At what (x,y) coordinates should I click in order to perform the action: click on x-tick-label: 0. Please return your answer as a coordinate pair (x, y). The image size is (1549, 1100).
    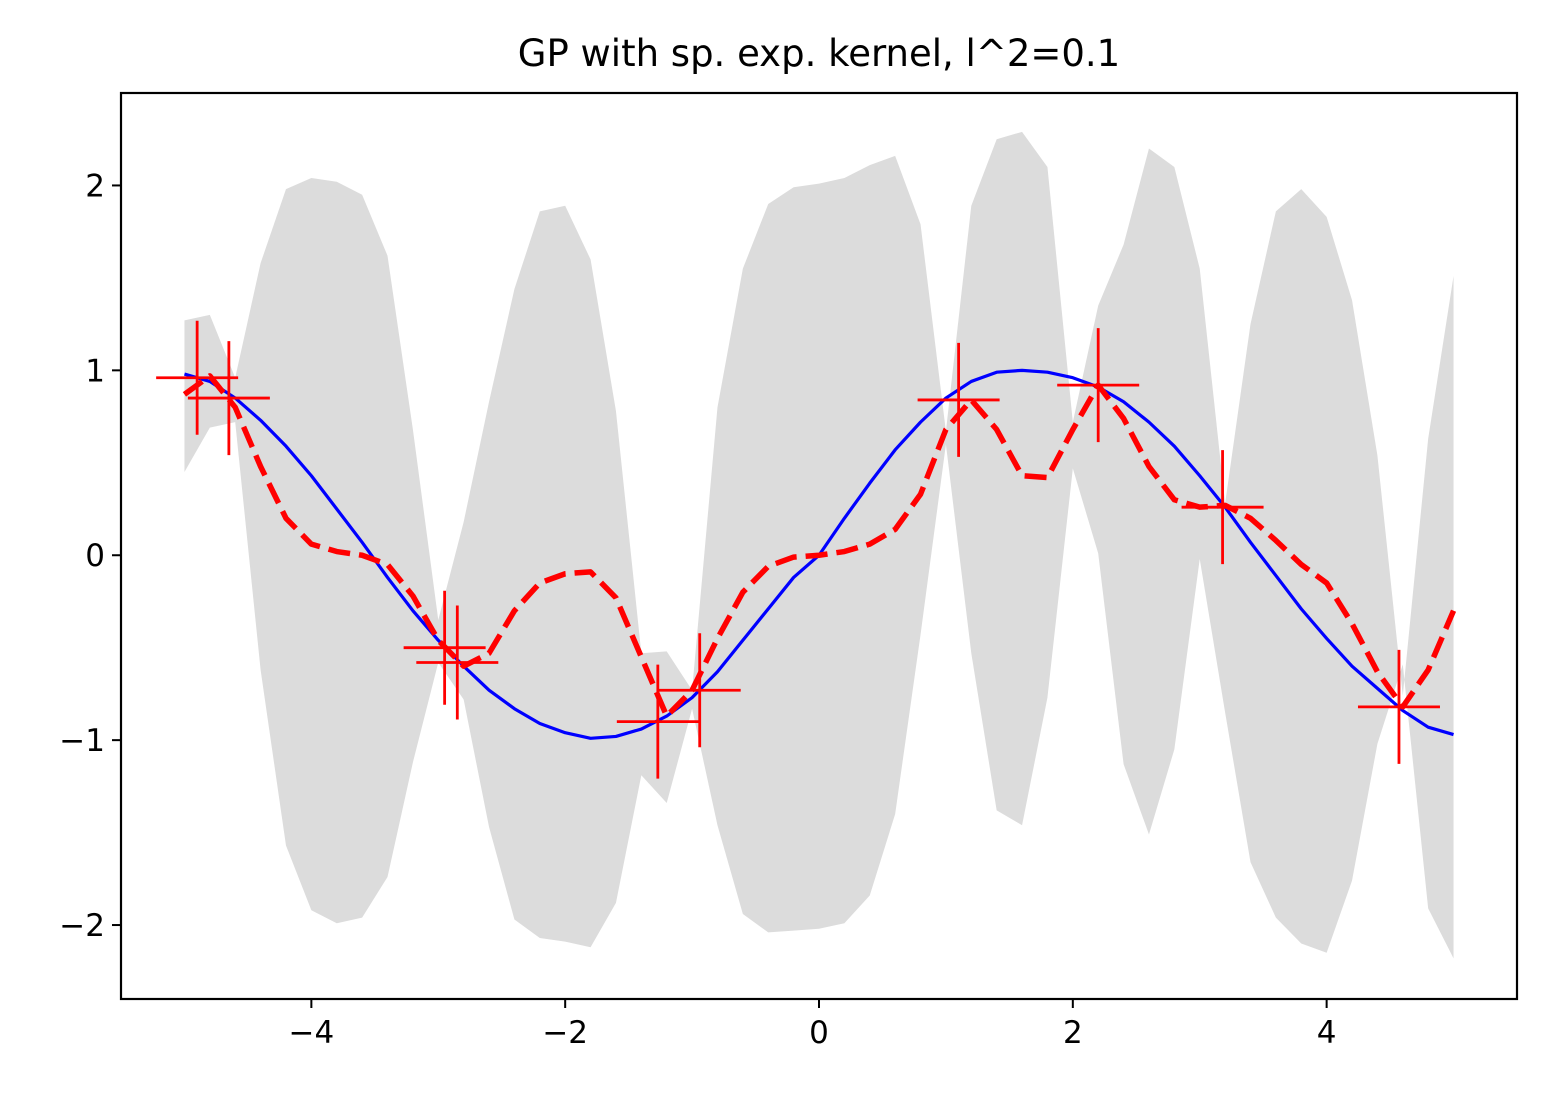
    Looking at the image, I should click on (819, 1033).